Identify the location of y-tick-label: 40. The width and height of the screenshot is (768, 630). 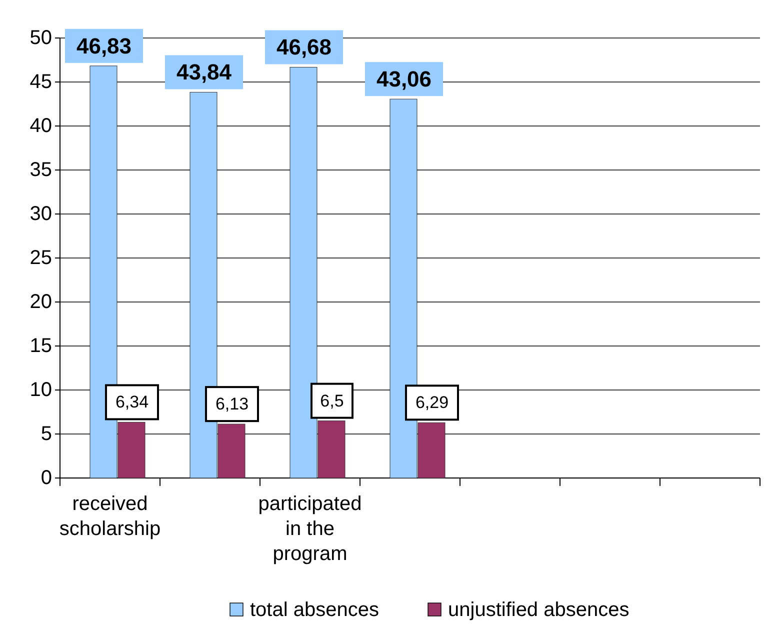
(41, 126).